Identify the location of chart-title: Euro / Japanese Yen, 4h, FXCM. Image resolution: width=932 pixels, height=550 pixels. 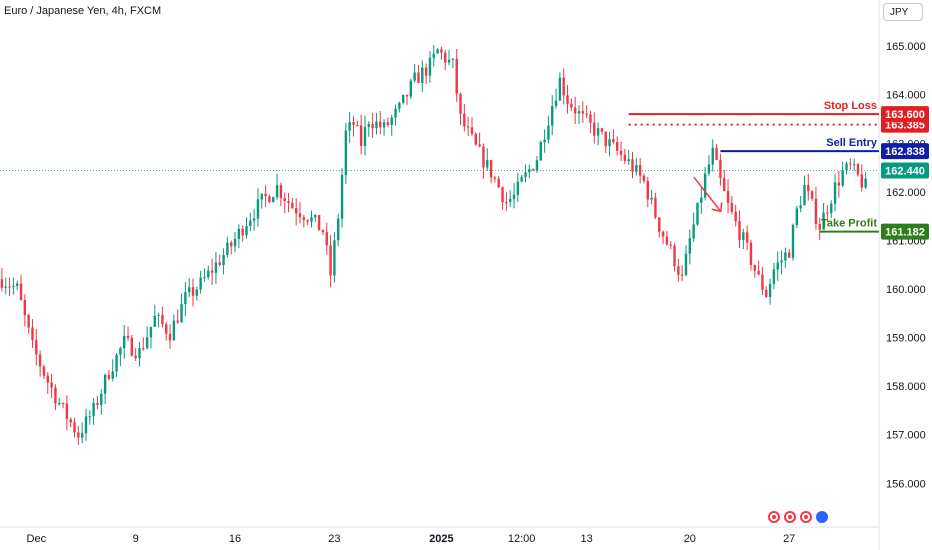
(83, 11).